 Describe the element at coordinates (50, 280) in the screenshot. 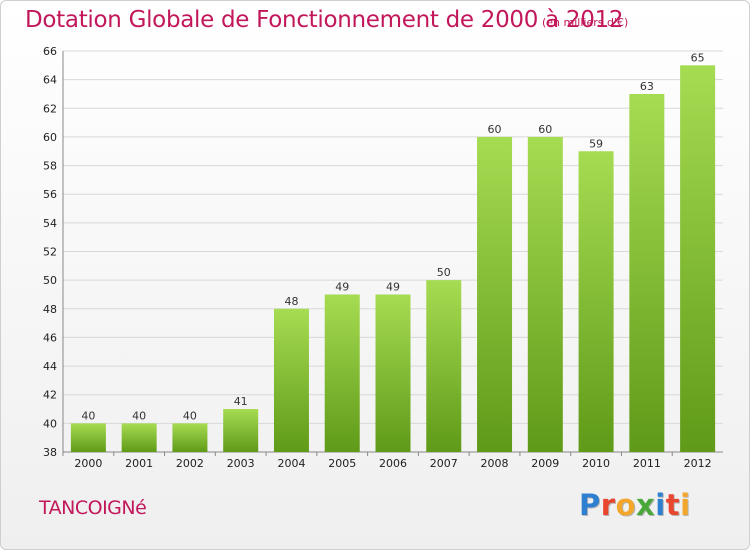

I see `y-tick-label: 50` at that location.